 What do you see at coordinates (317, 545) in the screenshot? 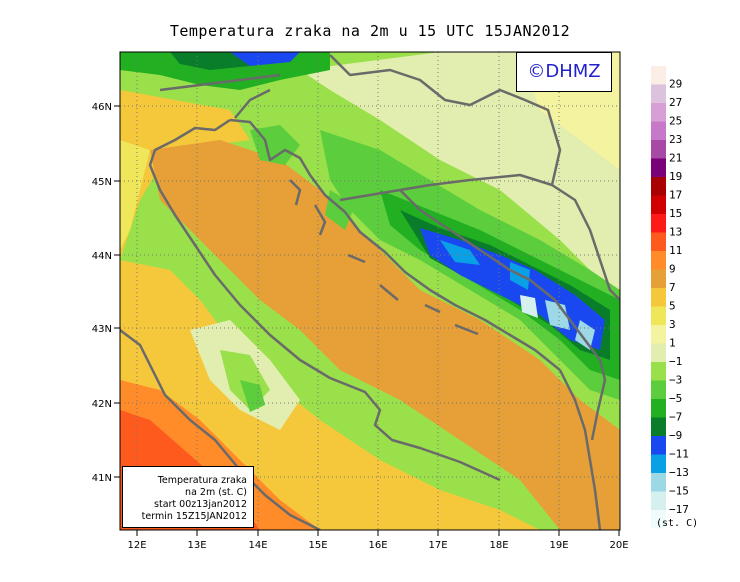
I see `lon-label: 15E` at bounding box center [317, 545].